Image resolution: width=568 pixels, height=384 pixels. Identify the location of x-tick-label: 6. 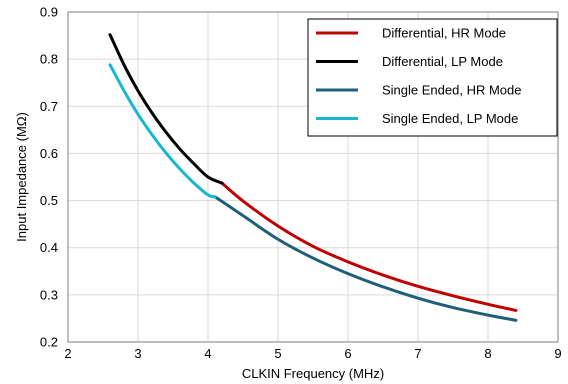
(347, 353).